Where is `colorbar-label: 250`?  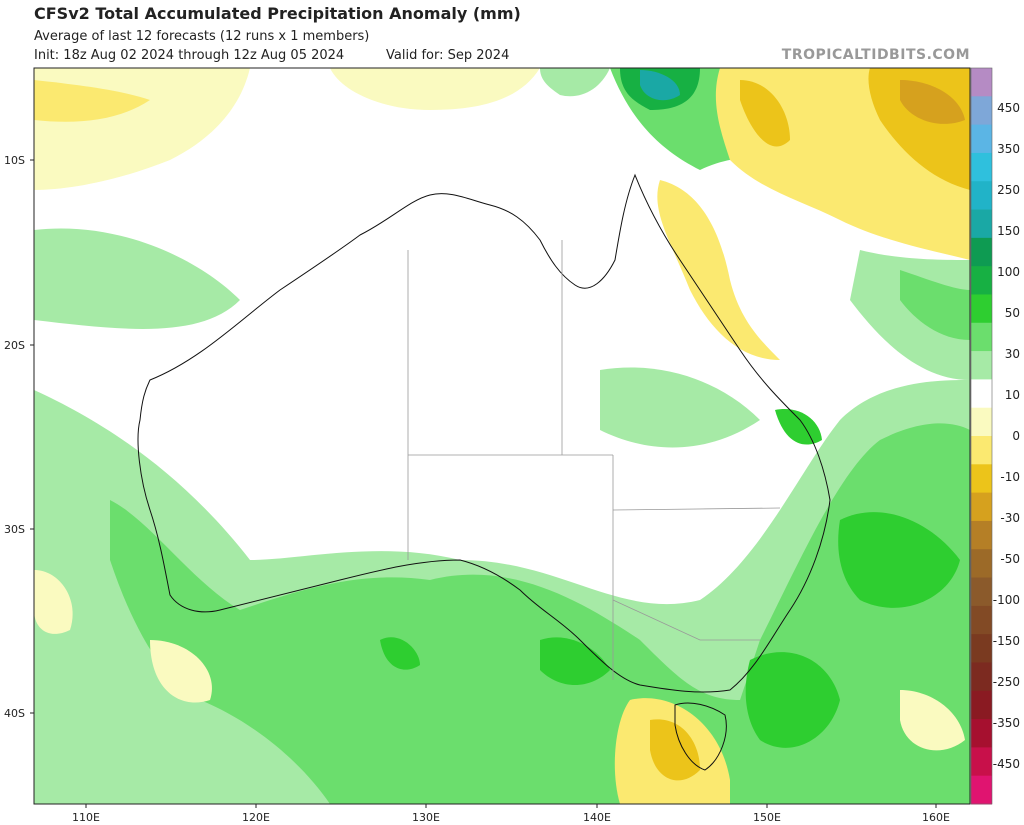 colorbar-label: 250 is located at coordinates (1008, 190).